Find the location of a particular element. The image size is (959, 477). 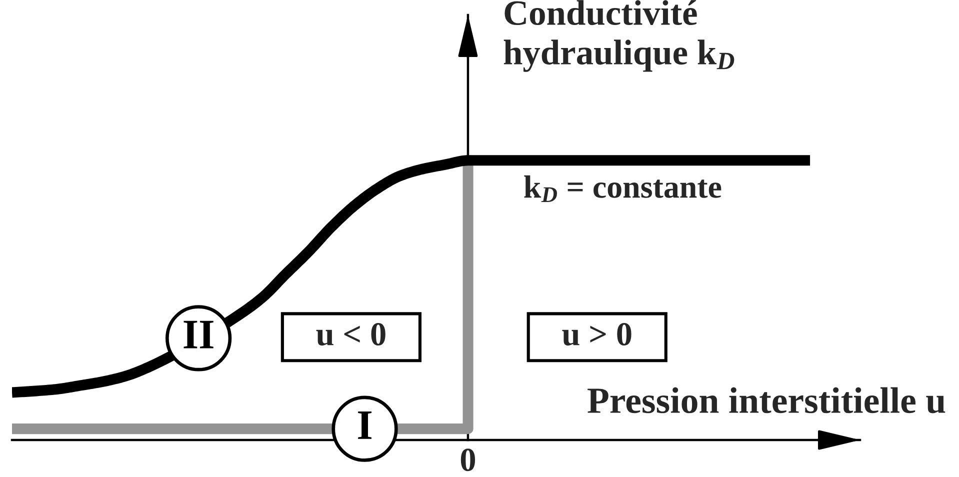

annotation: k$_{D}$ = constante is located at coordinates (623, 188).